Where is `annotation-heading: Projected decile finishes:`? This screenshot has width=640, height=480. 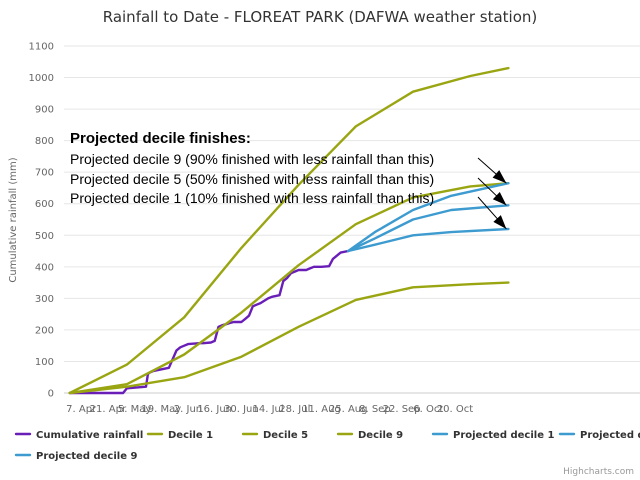
annotation-heading: Projected decile finishes: is located at coordinates (160, 138).